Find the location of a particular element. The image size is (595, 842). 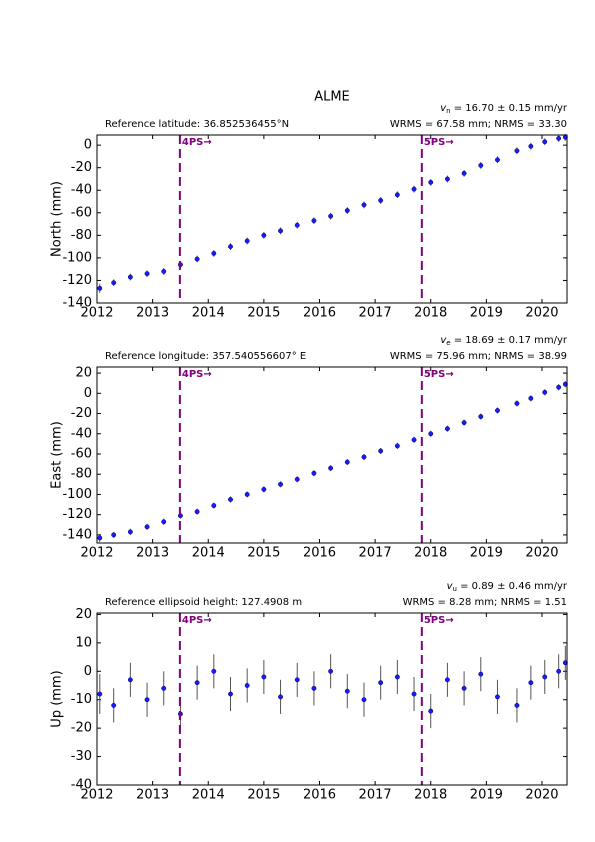

x-tick-label: 2020 is located at coordinates (541, 313).